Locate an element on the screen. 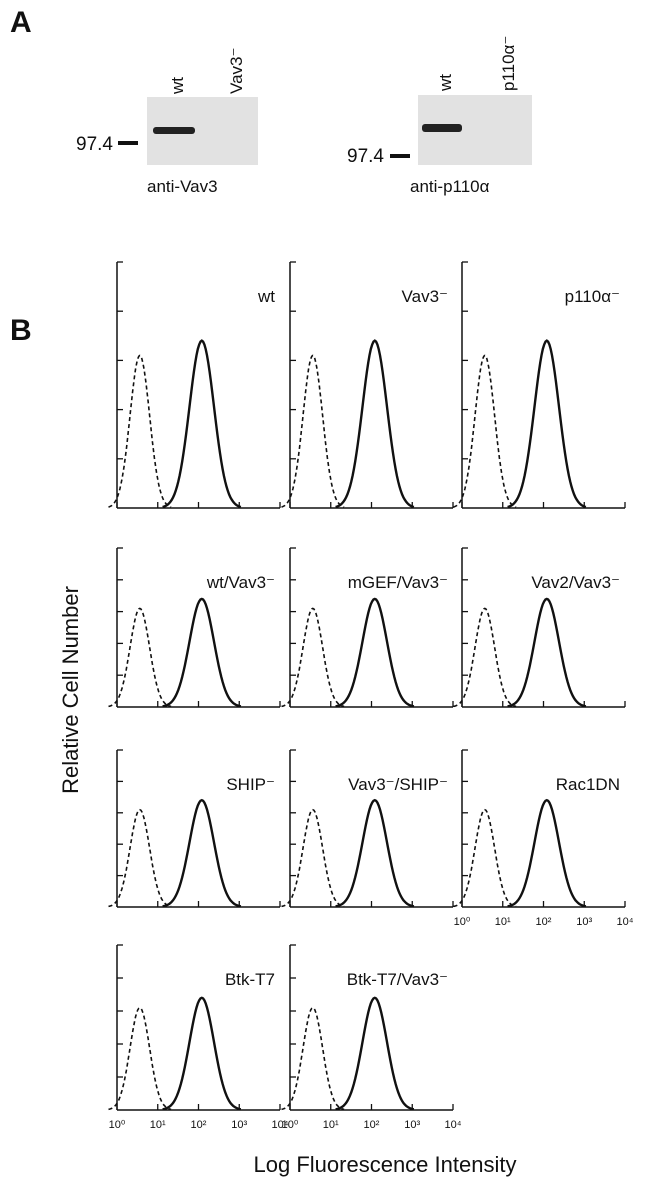  histogram-label: Rac1DN is located at coordinates (588, 784).